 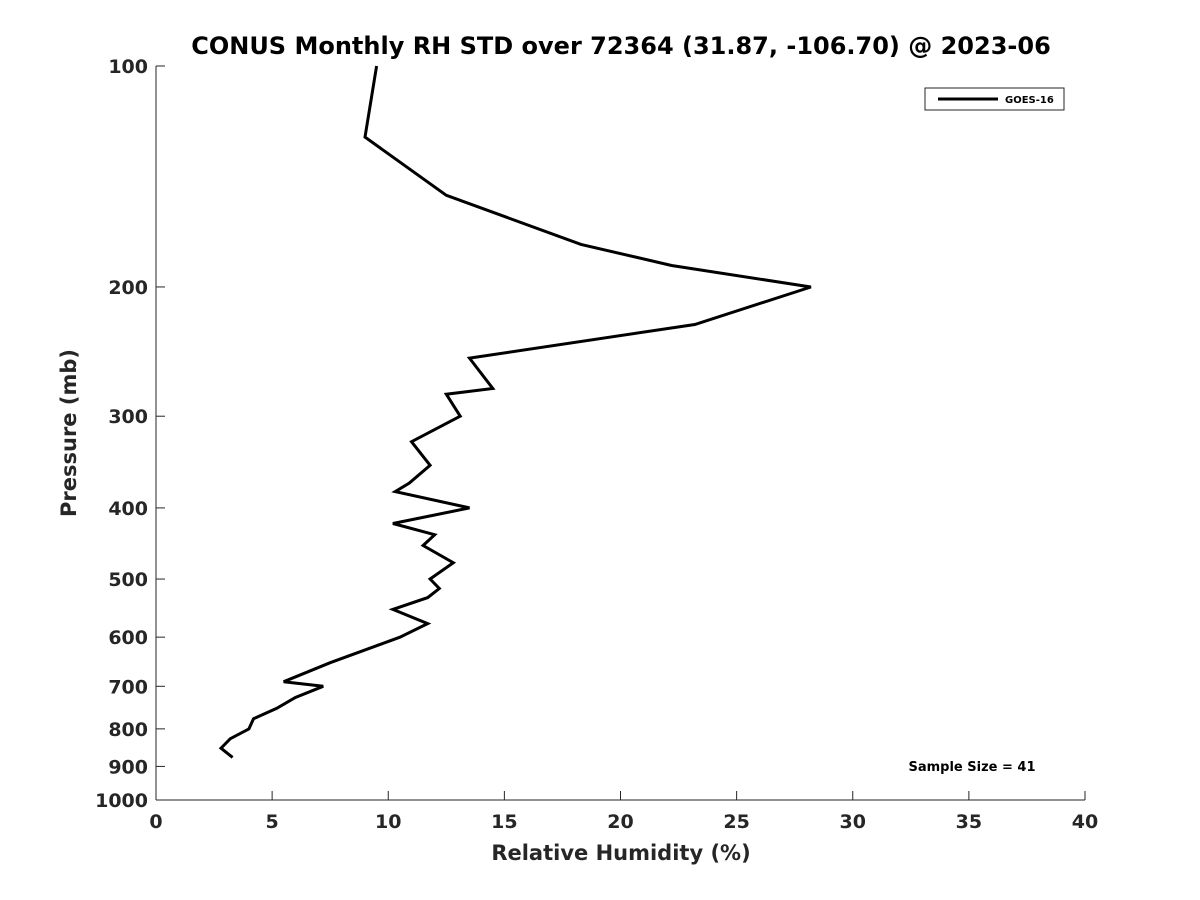 I want to click on legend: GOES-16, so click(x=994, y=99).